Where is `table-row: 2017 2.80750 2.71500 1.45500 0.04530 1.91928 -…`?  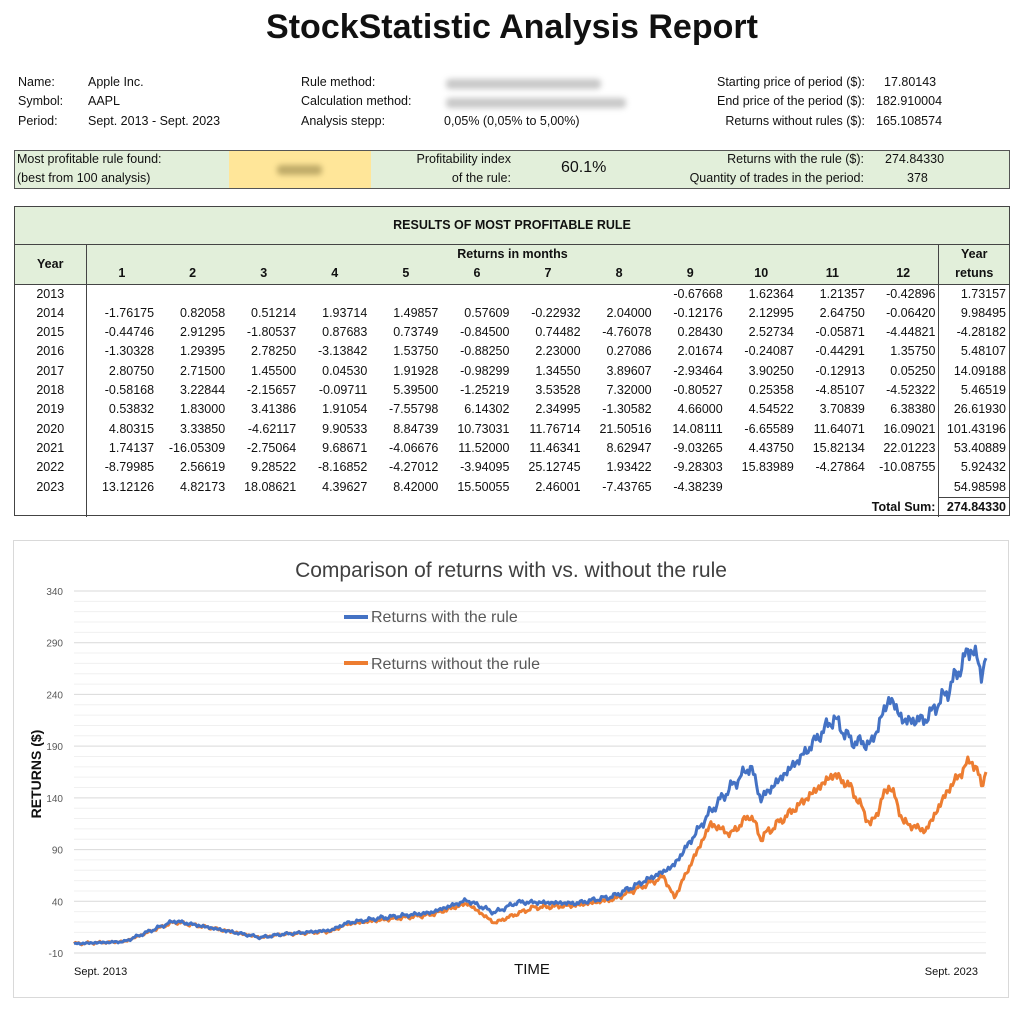 table-row: 2017 2.80750 2.71500 1.45500 0.04530 1.91928 -… is located at coordinates (512, 371).